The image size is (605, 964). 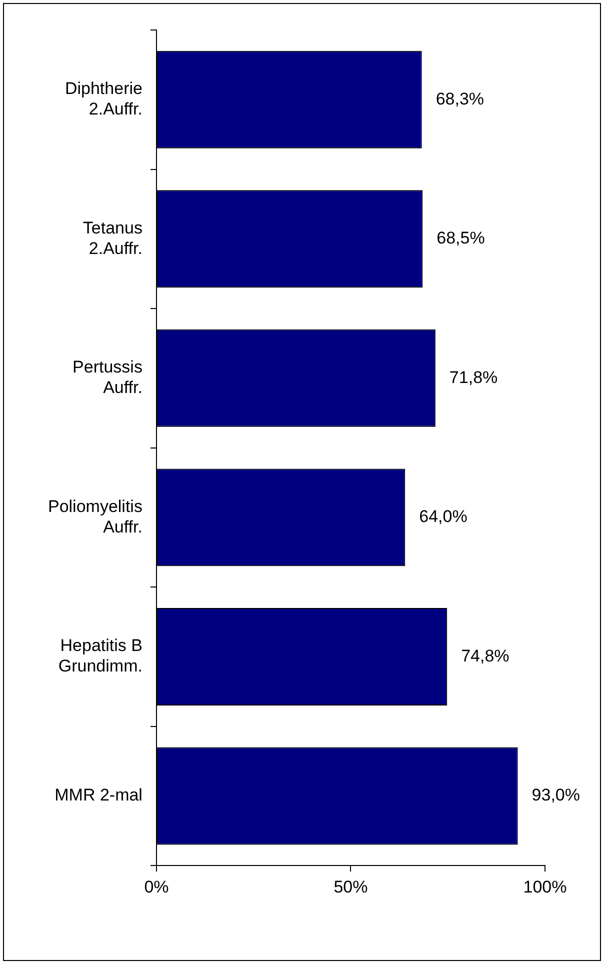 I want to click on y-tick-label: Hepatitis B Grundimm., so click(x=100, y=656).